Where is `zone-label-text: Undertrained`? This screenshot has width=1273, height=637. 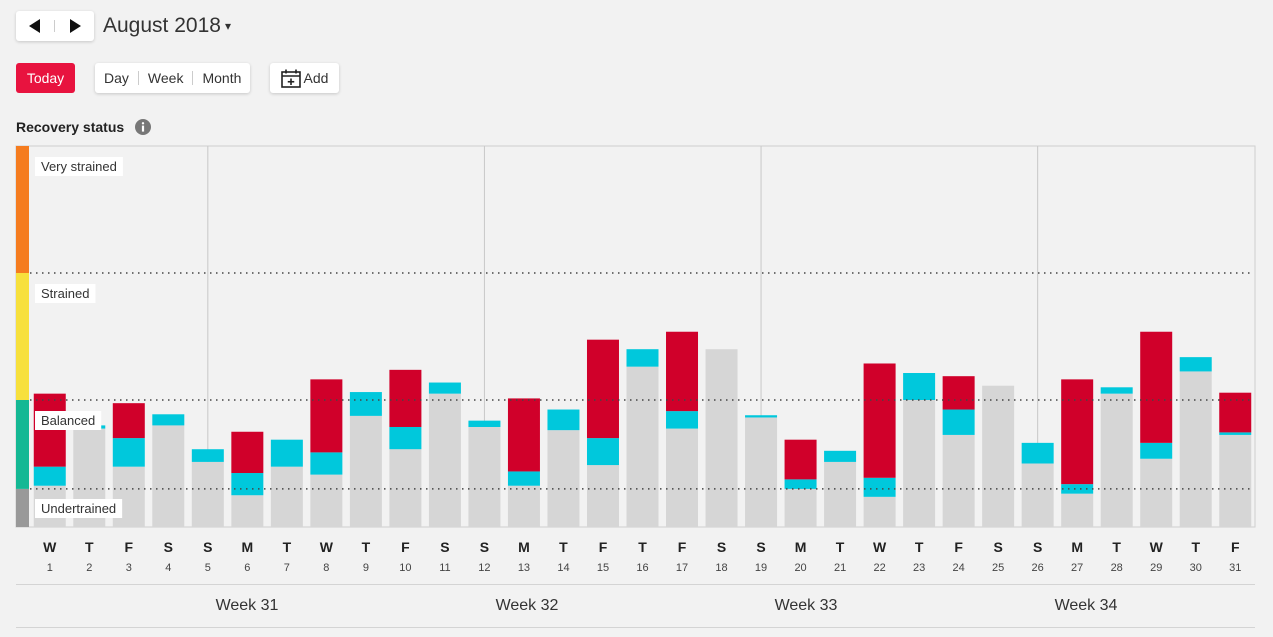 zone-label-text: Undertrained is located at coordinates (78, 508).